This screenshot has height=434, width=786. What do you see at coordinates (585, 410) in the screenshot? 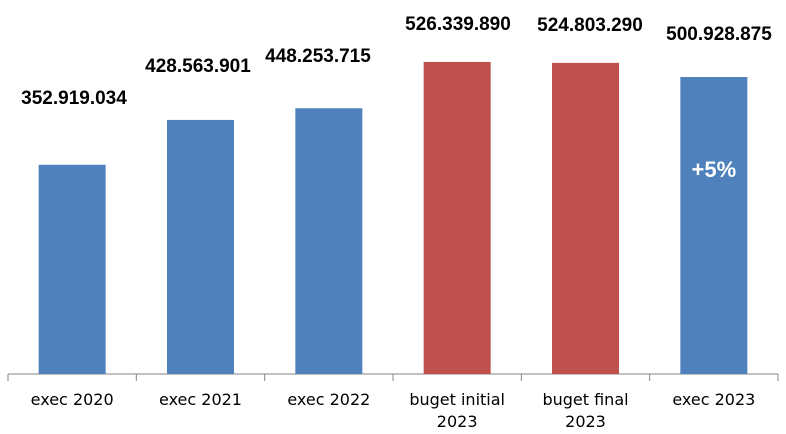
I see `x-tick-label: buget final 2023` at bounding box center [585, 410].